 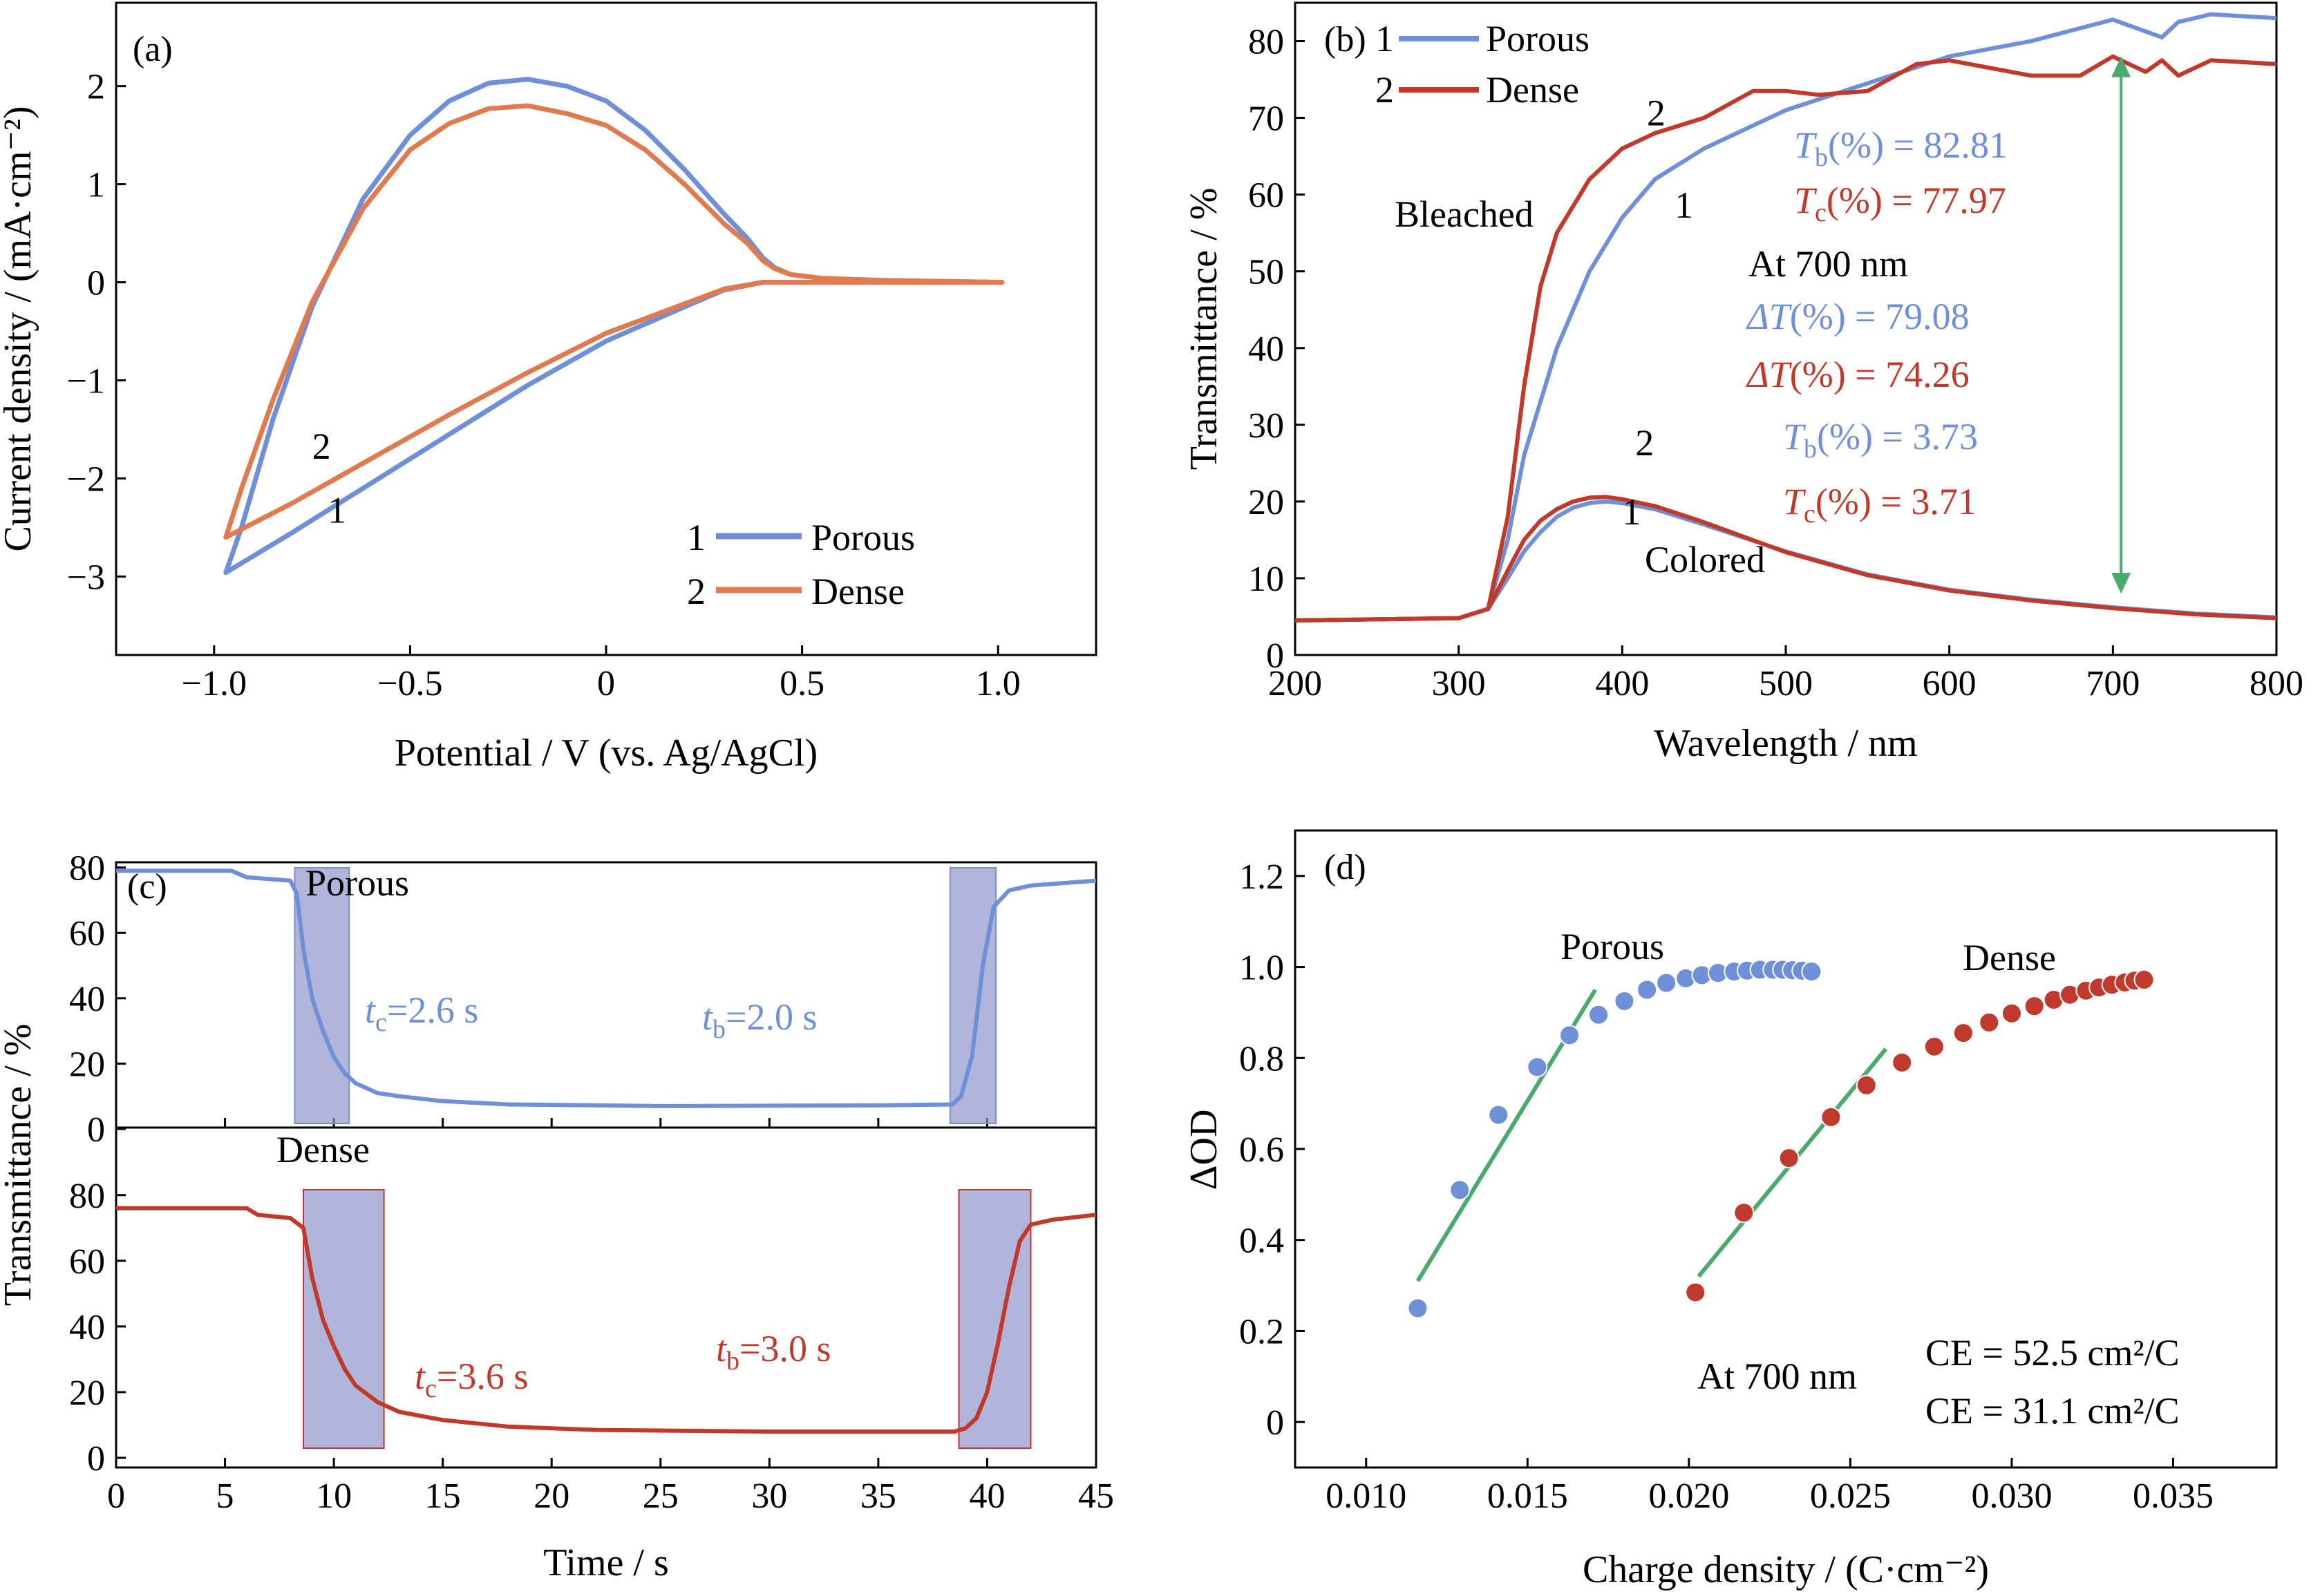 What do you see at coordinates (482, 1377) in the screenshot?
I see `time-value: =3.6 s` at bounding box center [482, 1377].